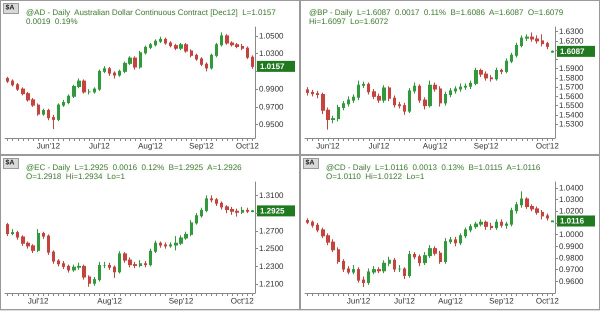  I want to click on x-tick-label: Oct'12, so click(548, 146).